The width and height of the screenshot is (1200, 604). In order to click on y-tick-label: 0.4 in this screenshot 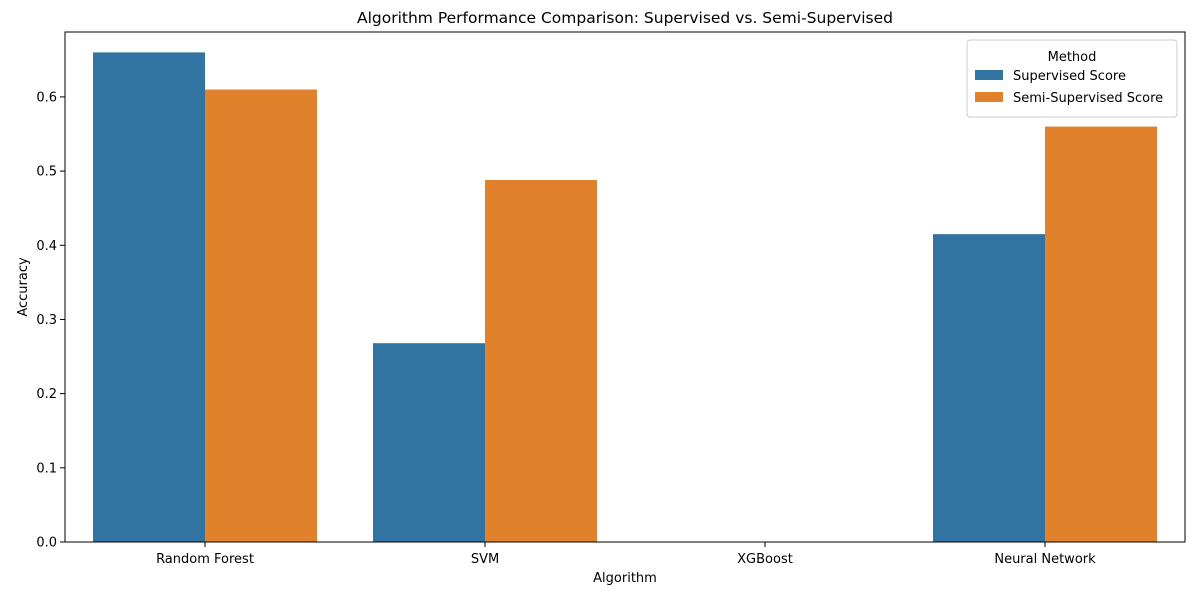, I will do `click(46, 246)`.